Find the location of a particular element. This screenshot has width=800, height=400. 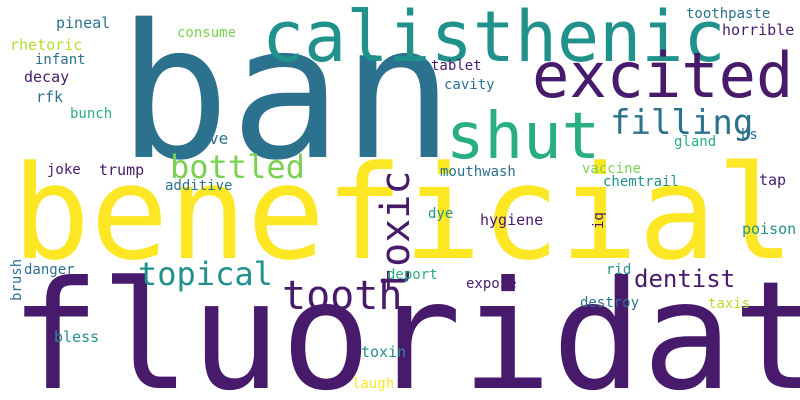

word-cavity: cavity is located at coordinates (469, 85).